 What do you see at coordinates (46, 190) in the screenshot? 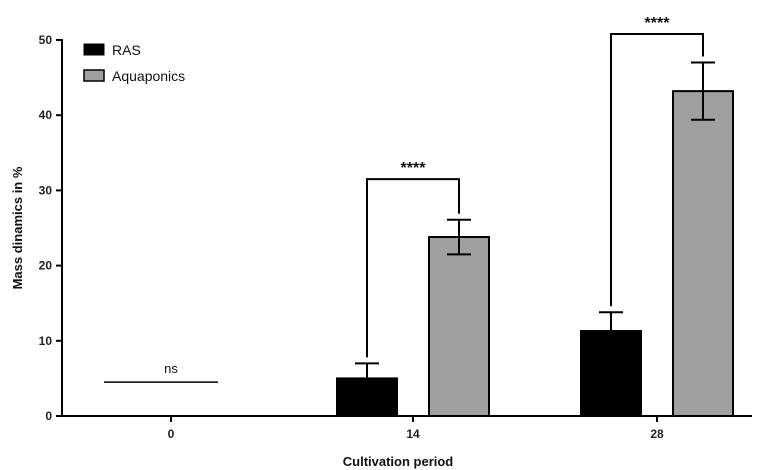
I see `y-tick-label: 30` at bounding box center [46, 190].